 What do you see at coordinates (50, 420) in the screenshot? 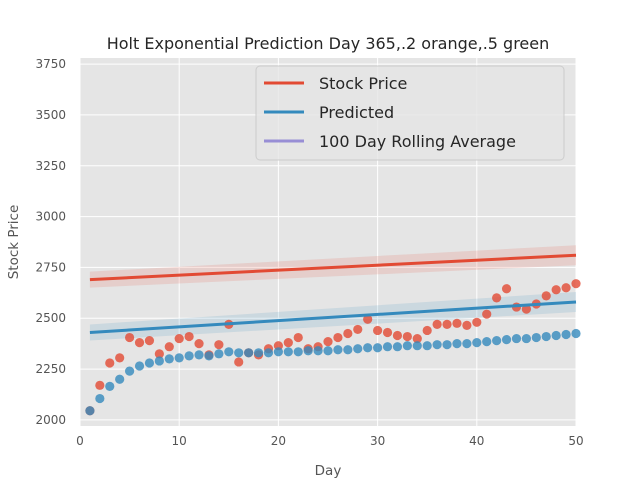
I see `y-tick-label: 2000` at bounding box center [50, 420].